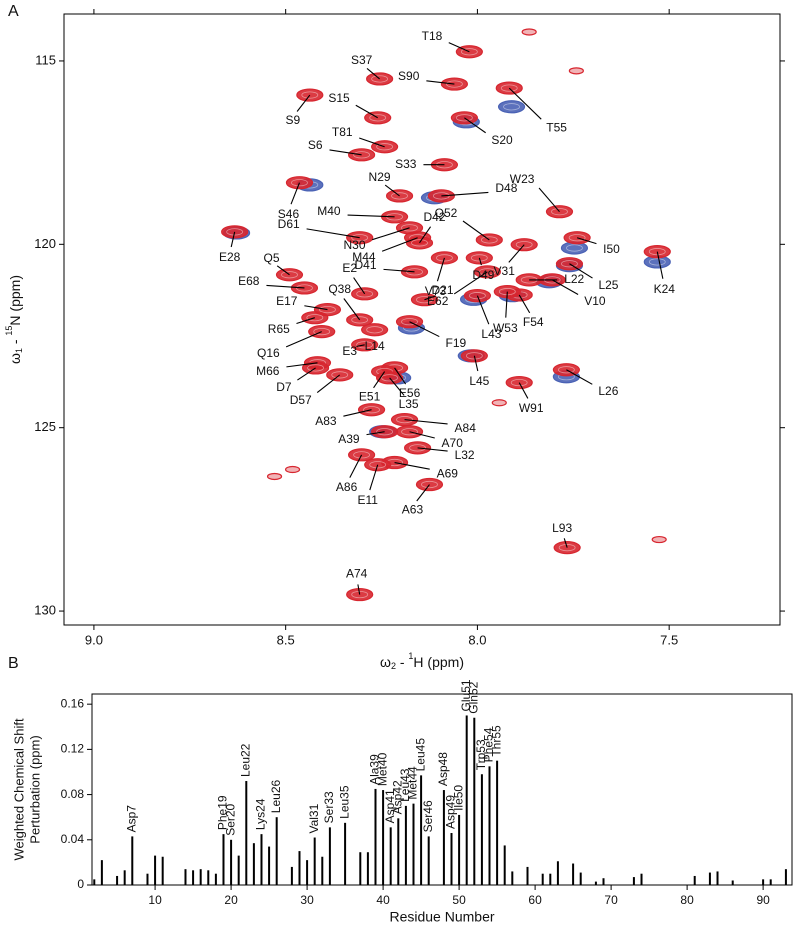  What do you see at coordinates (15, 342) in the screenshot?
I see `y-axis-label-part: -` at bounding box center [15, 342].